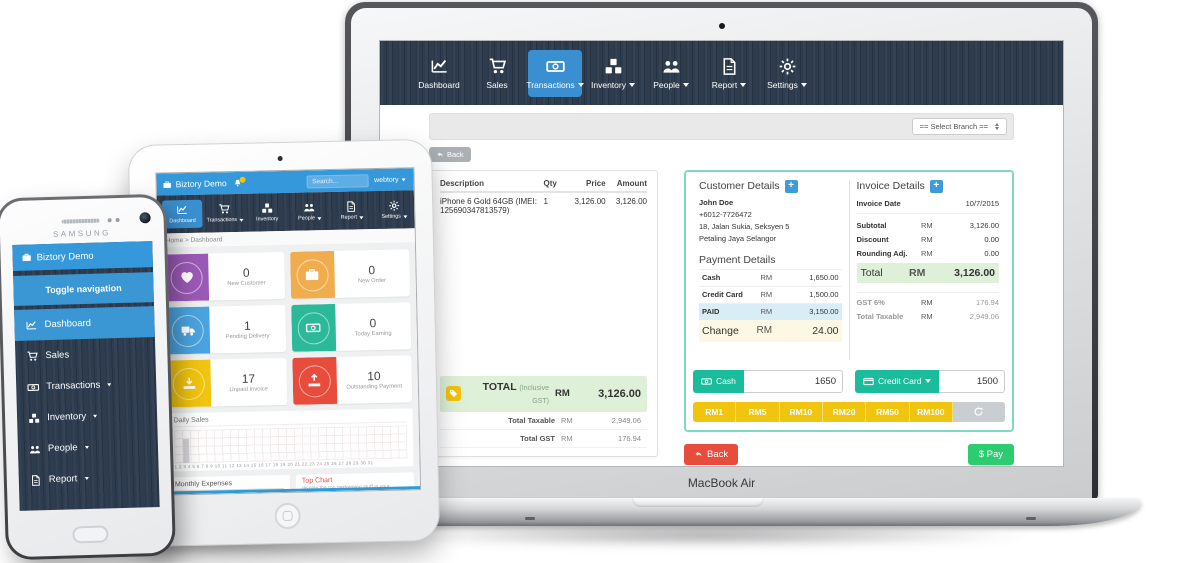  What do you see at coordinates (936, 186) in the screenshot?
I see `add-invoice-button: +` at bounding box center [936, 186].